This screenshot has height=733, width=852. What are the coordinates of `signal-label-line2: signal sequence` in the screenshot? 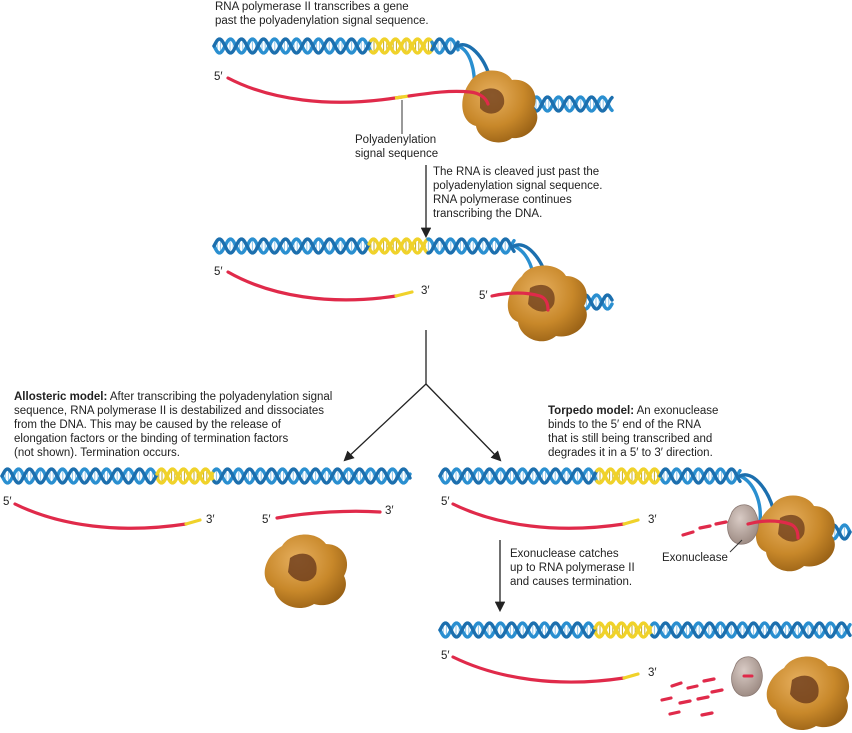 It's located at (397, 154).